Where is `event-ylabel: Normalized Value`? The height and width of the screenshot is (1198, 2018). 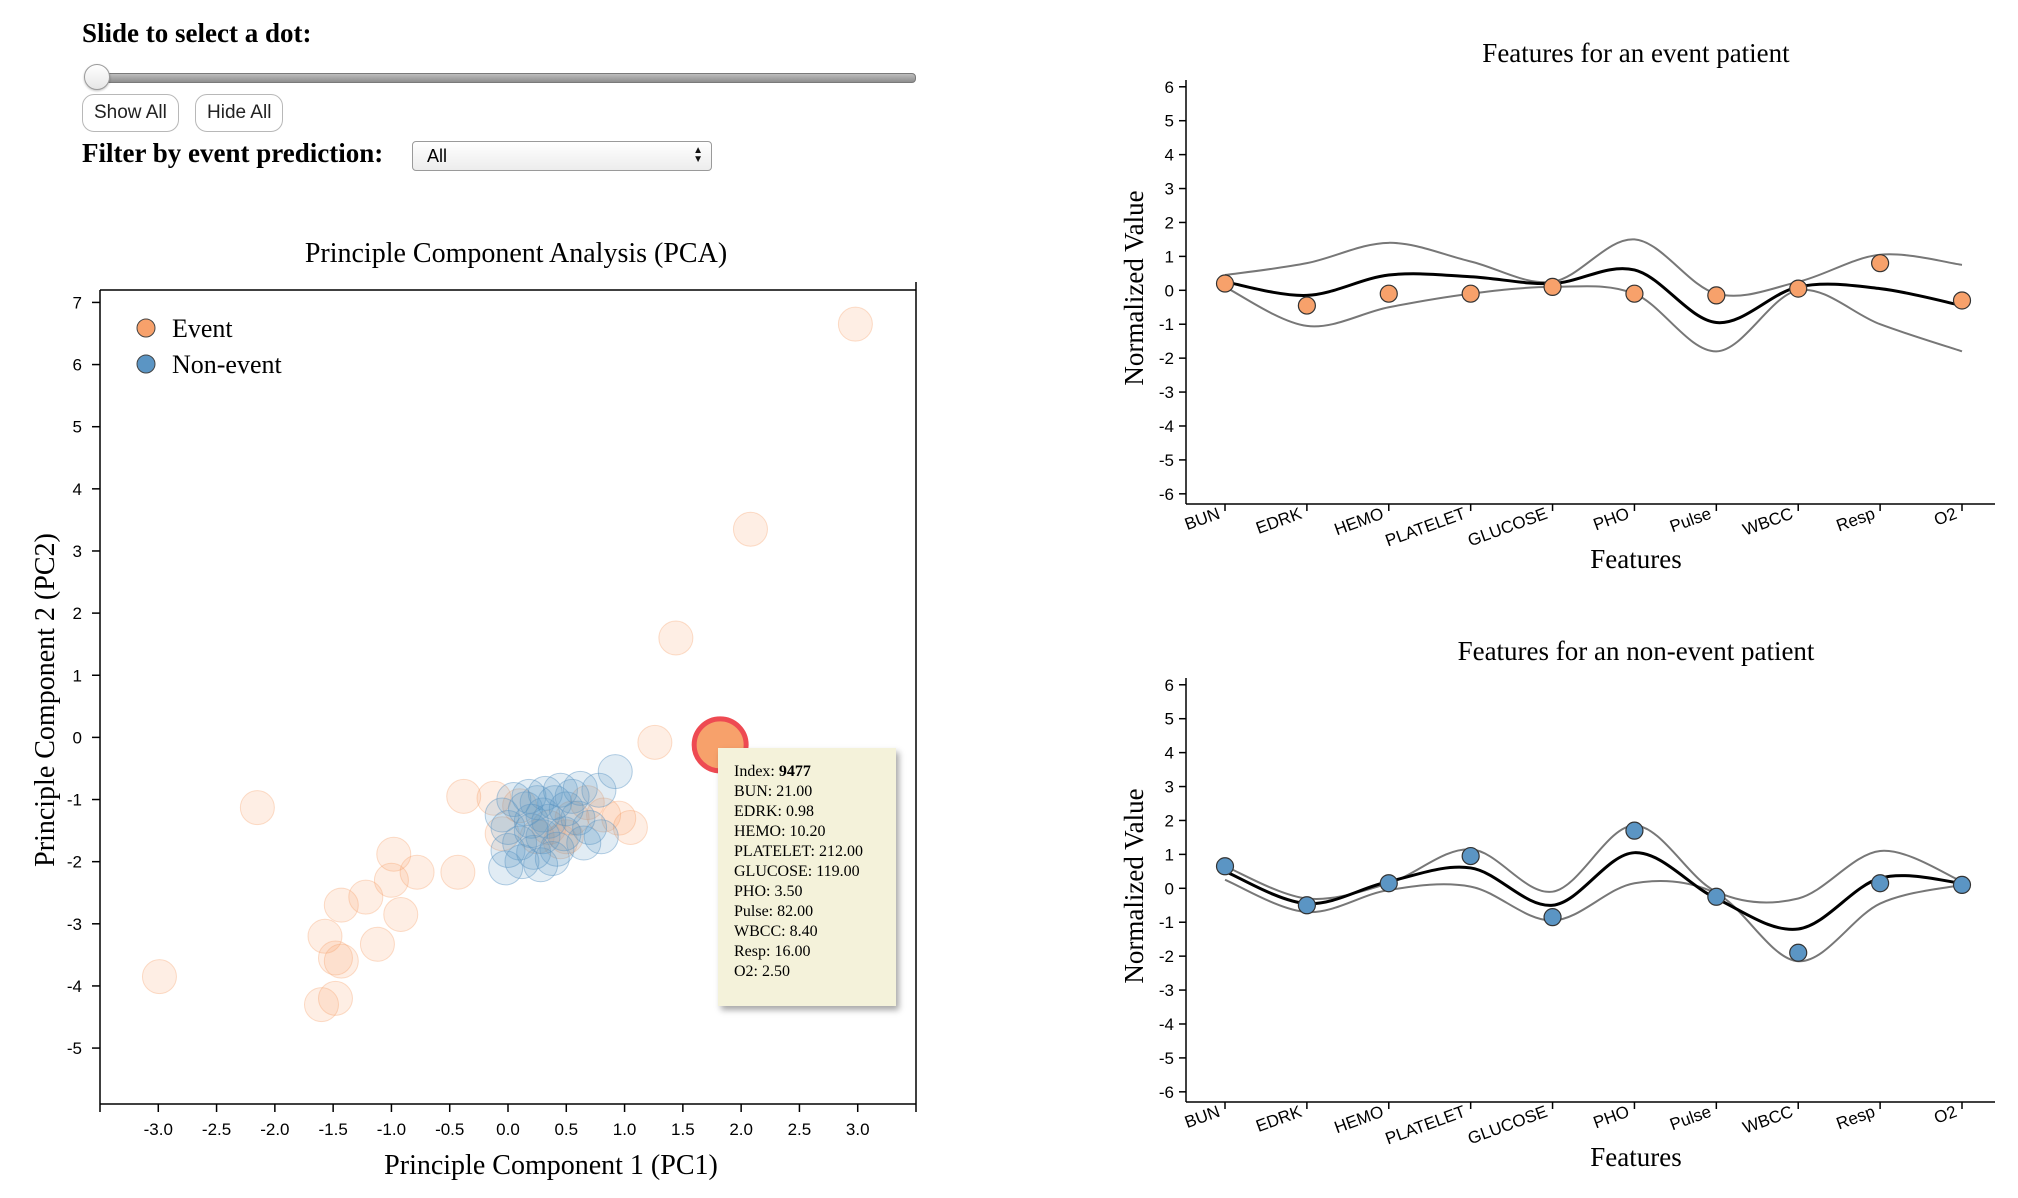 event-ylabel: Normalized Value is located at coordinates (1134, 287).